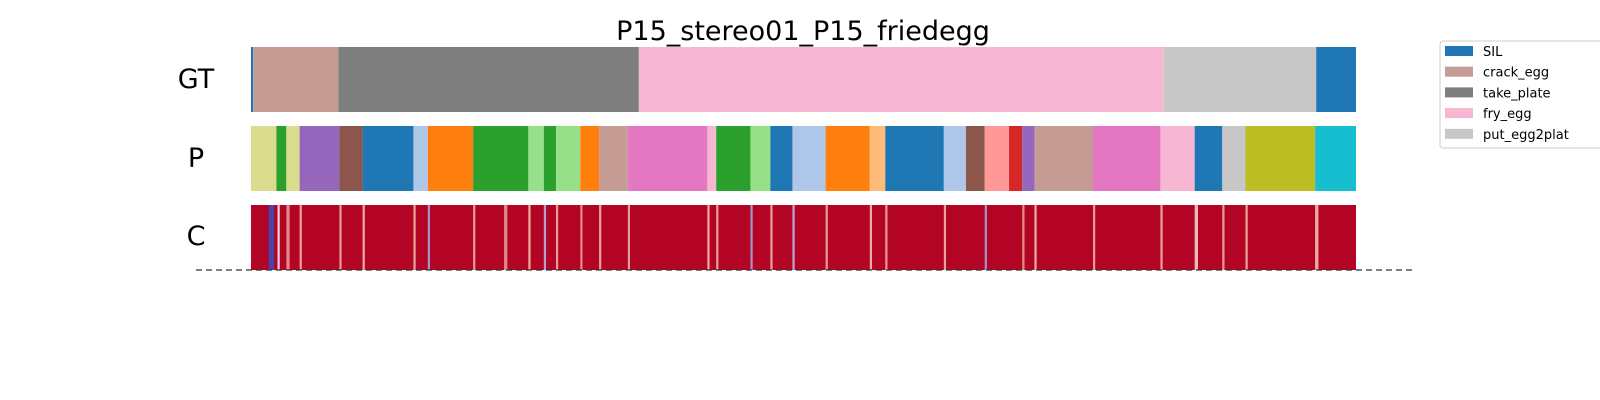  I want to click on legend-label-4: put_egg2plat, so click(1526, 135).